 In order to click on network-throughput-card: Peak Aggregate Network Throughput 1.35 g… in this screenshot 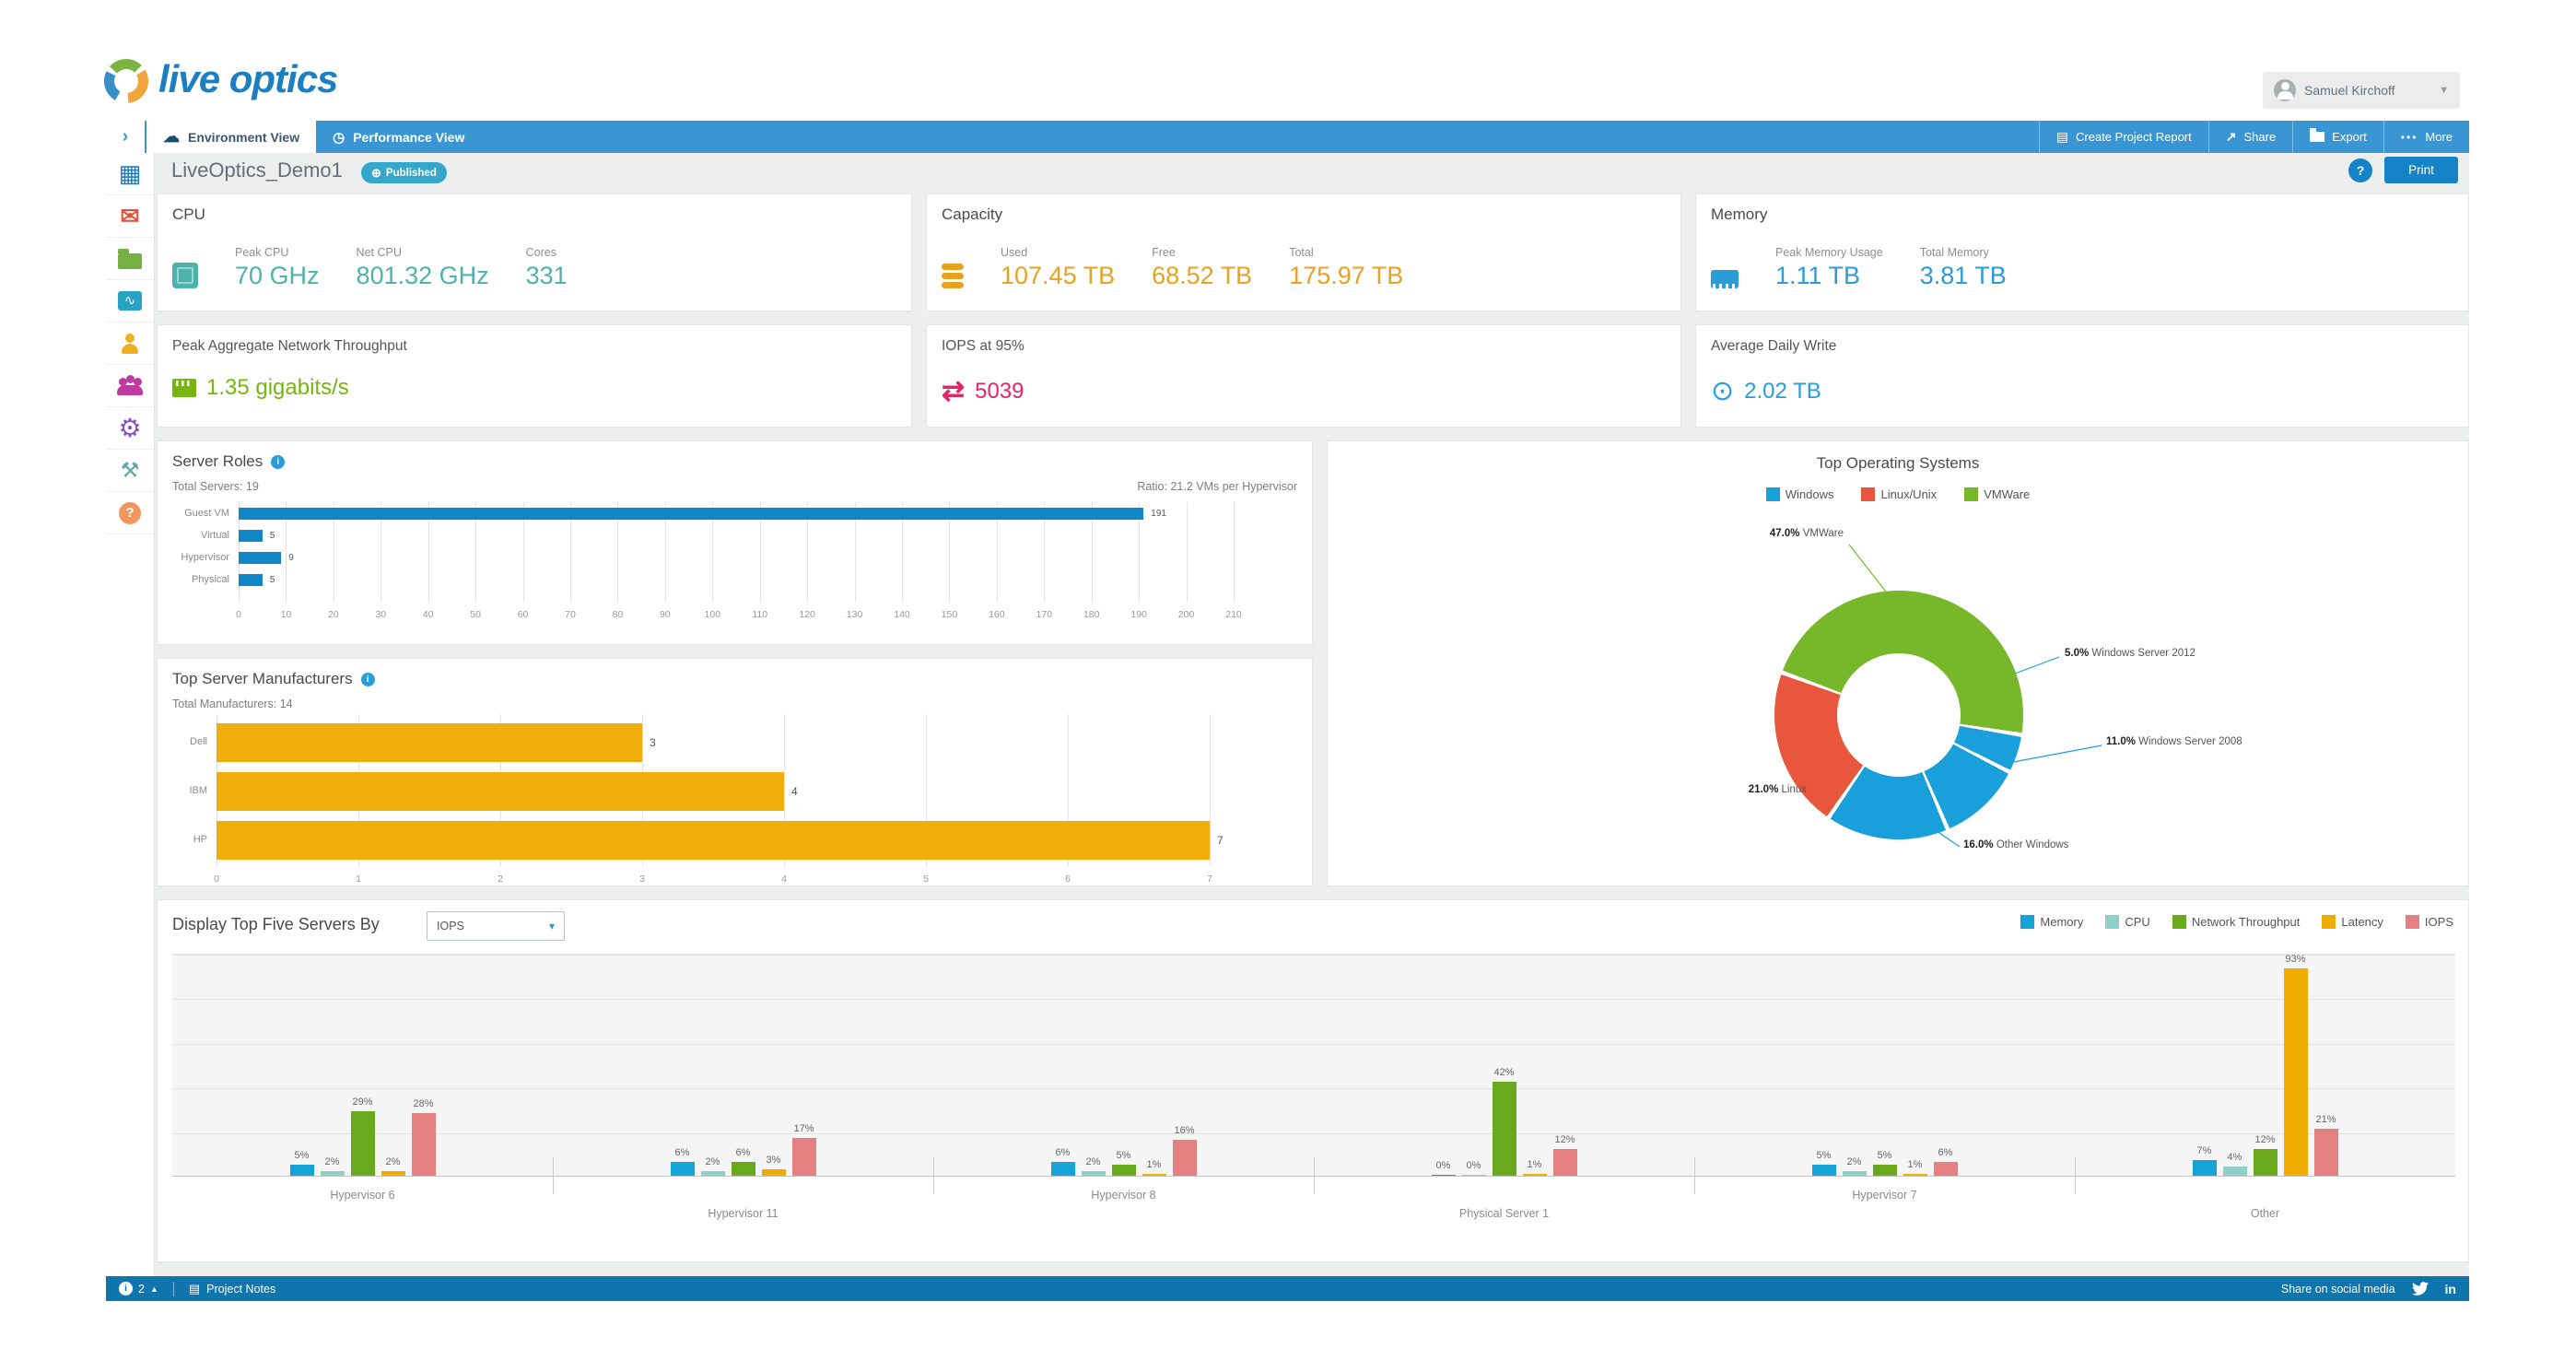, I will do `click(534, 376)`.